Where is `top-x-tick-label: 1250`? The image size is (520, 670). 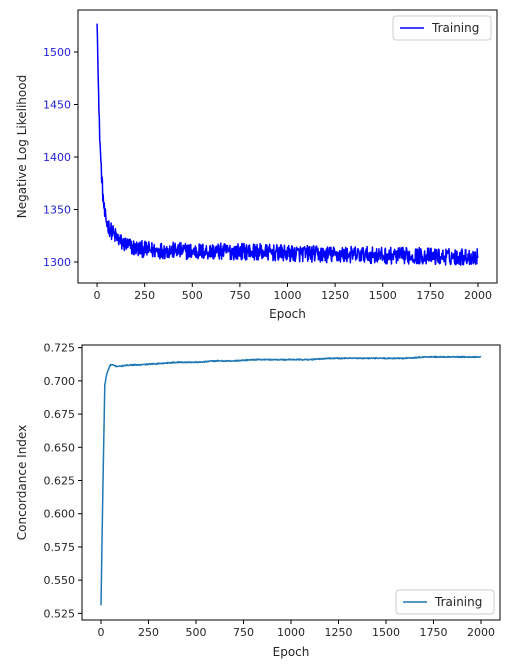
top-x-tick-label: 1250 is located at coordinates (335, 295).